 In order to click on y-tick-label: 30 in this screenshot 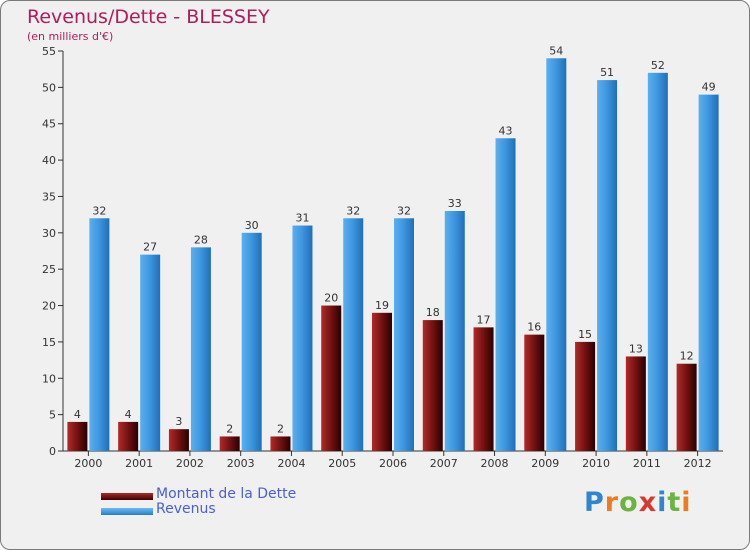, I will do `click(49, 233)`.